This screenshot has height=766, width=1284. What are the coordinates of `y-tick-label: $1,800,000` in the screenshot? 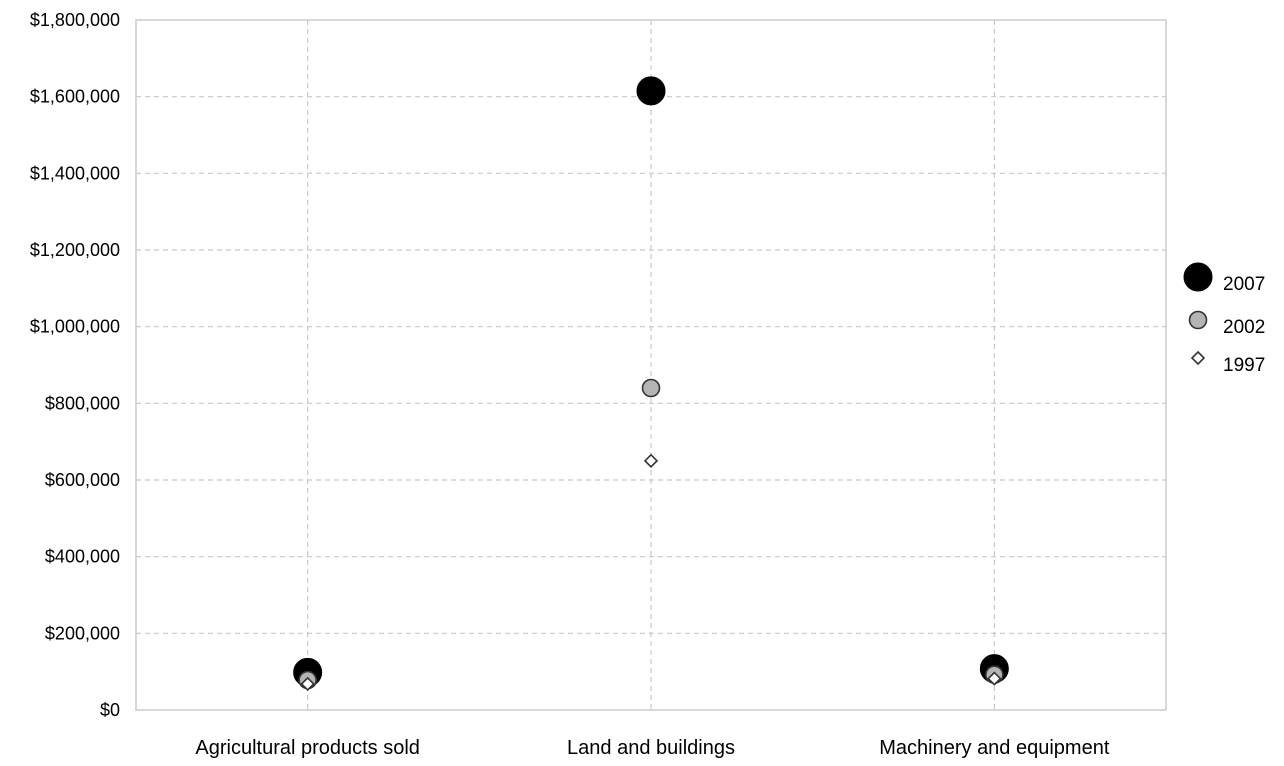 It's located at (75, 20).